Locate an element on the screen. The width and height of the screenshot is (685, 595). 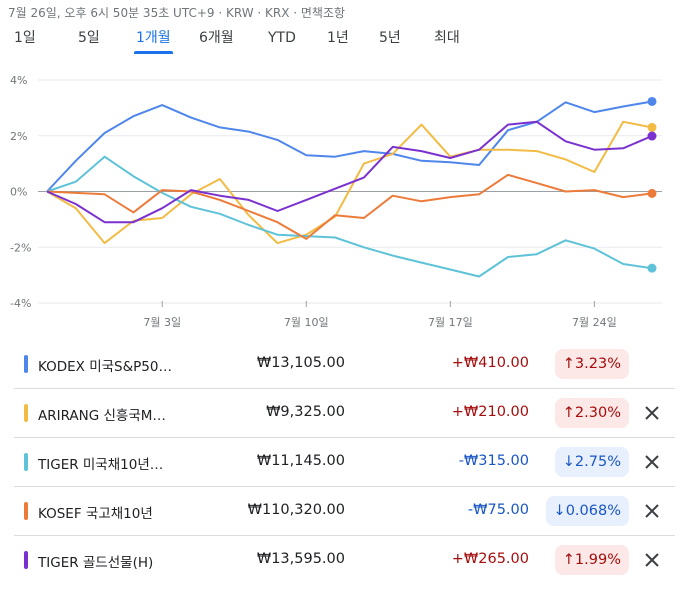
y-tick-label: -2% is located at coordinates (20, 247).